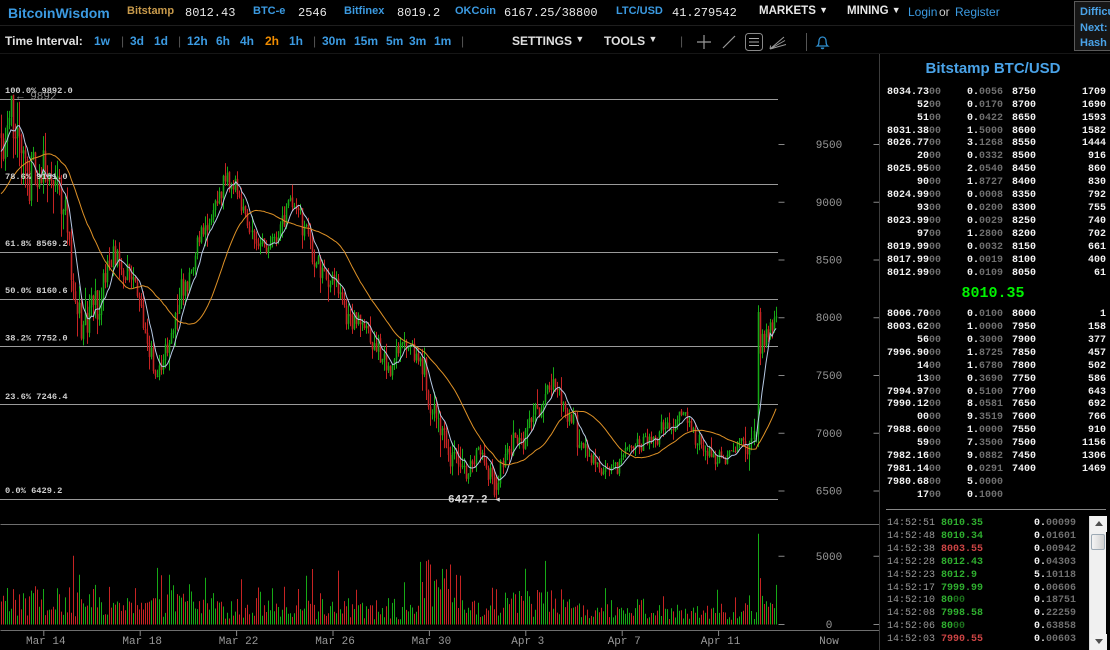  I want to click on svg-text: 78.6% 9151.0, so click(36, 177).